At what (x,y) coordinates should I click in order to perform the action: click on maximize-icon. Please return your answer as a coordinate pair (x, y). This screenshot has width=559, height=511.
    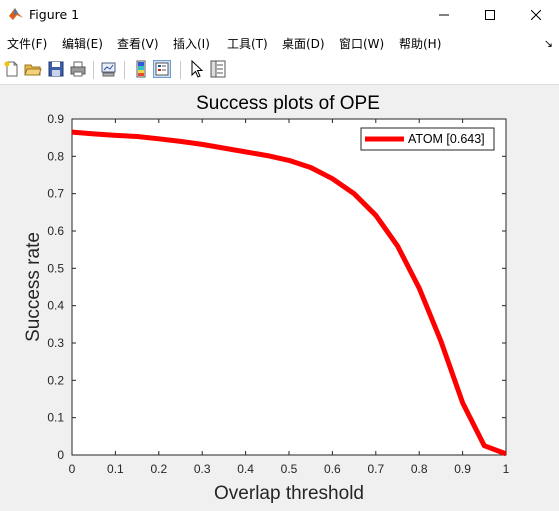
    Looking at the image, I should click on (490, 15).